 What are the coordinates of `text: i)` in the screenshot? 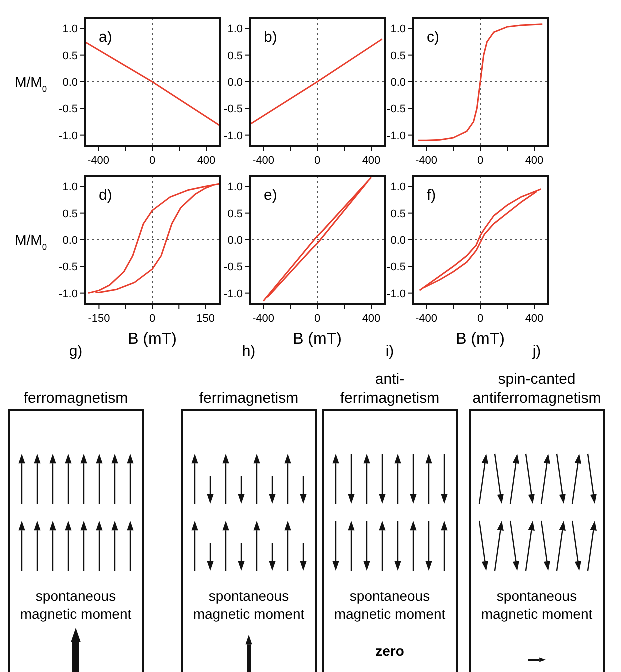 It's located at (390, 351).